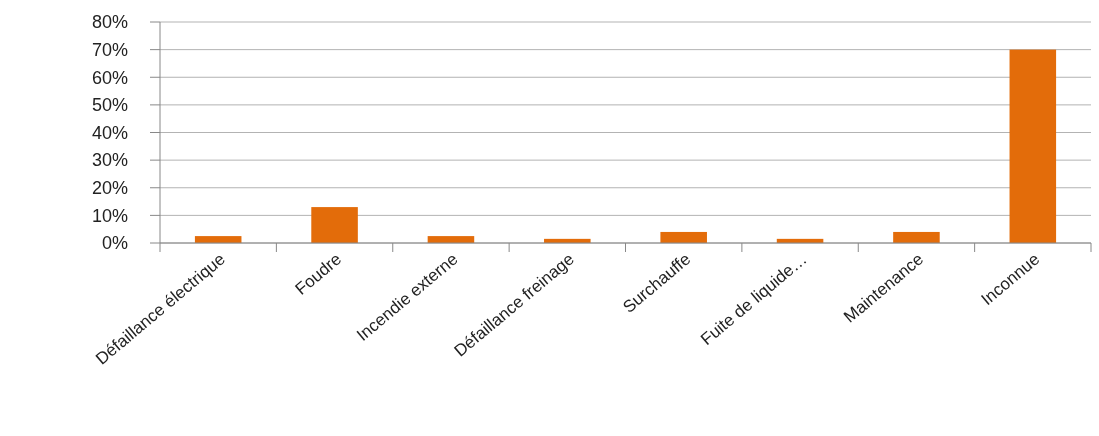  I want to click on y-tick-label: 0%, so click(114, 243).